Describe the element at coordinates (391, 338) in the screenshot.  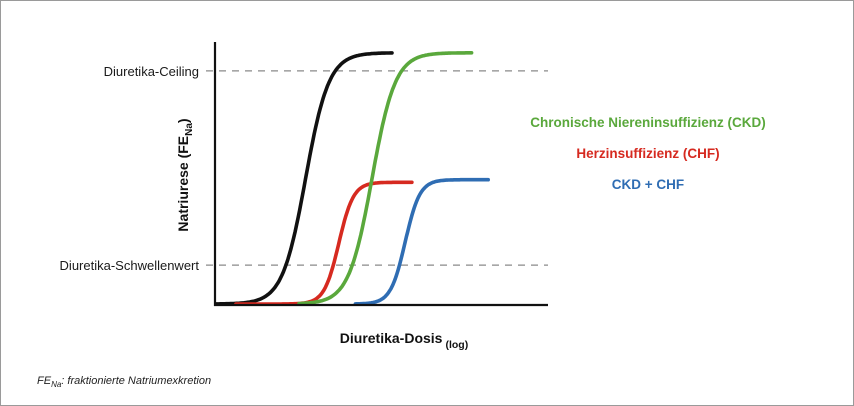
I see `x-axis-title-main: Diuretika-Dosis` at that location.